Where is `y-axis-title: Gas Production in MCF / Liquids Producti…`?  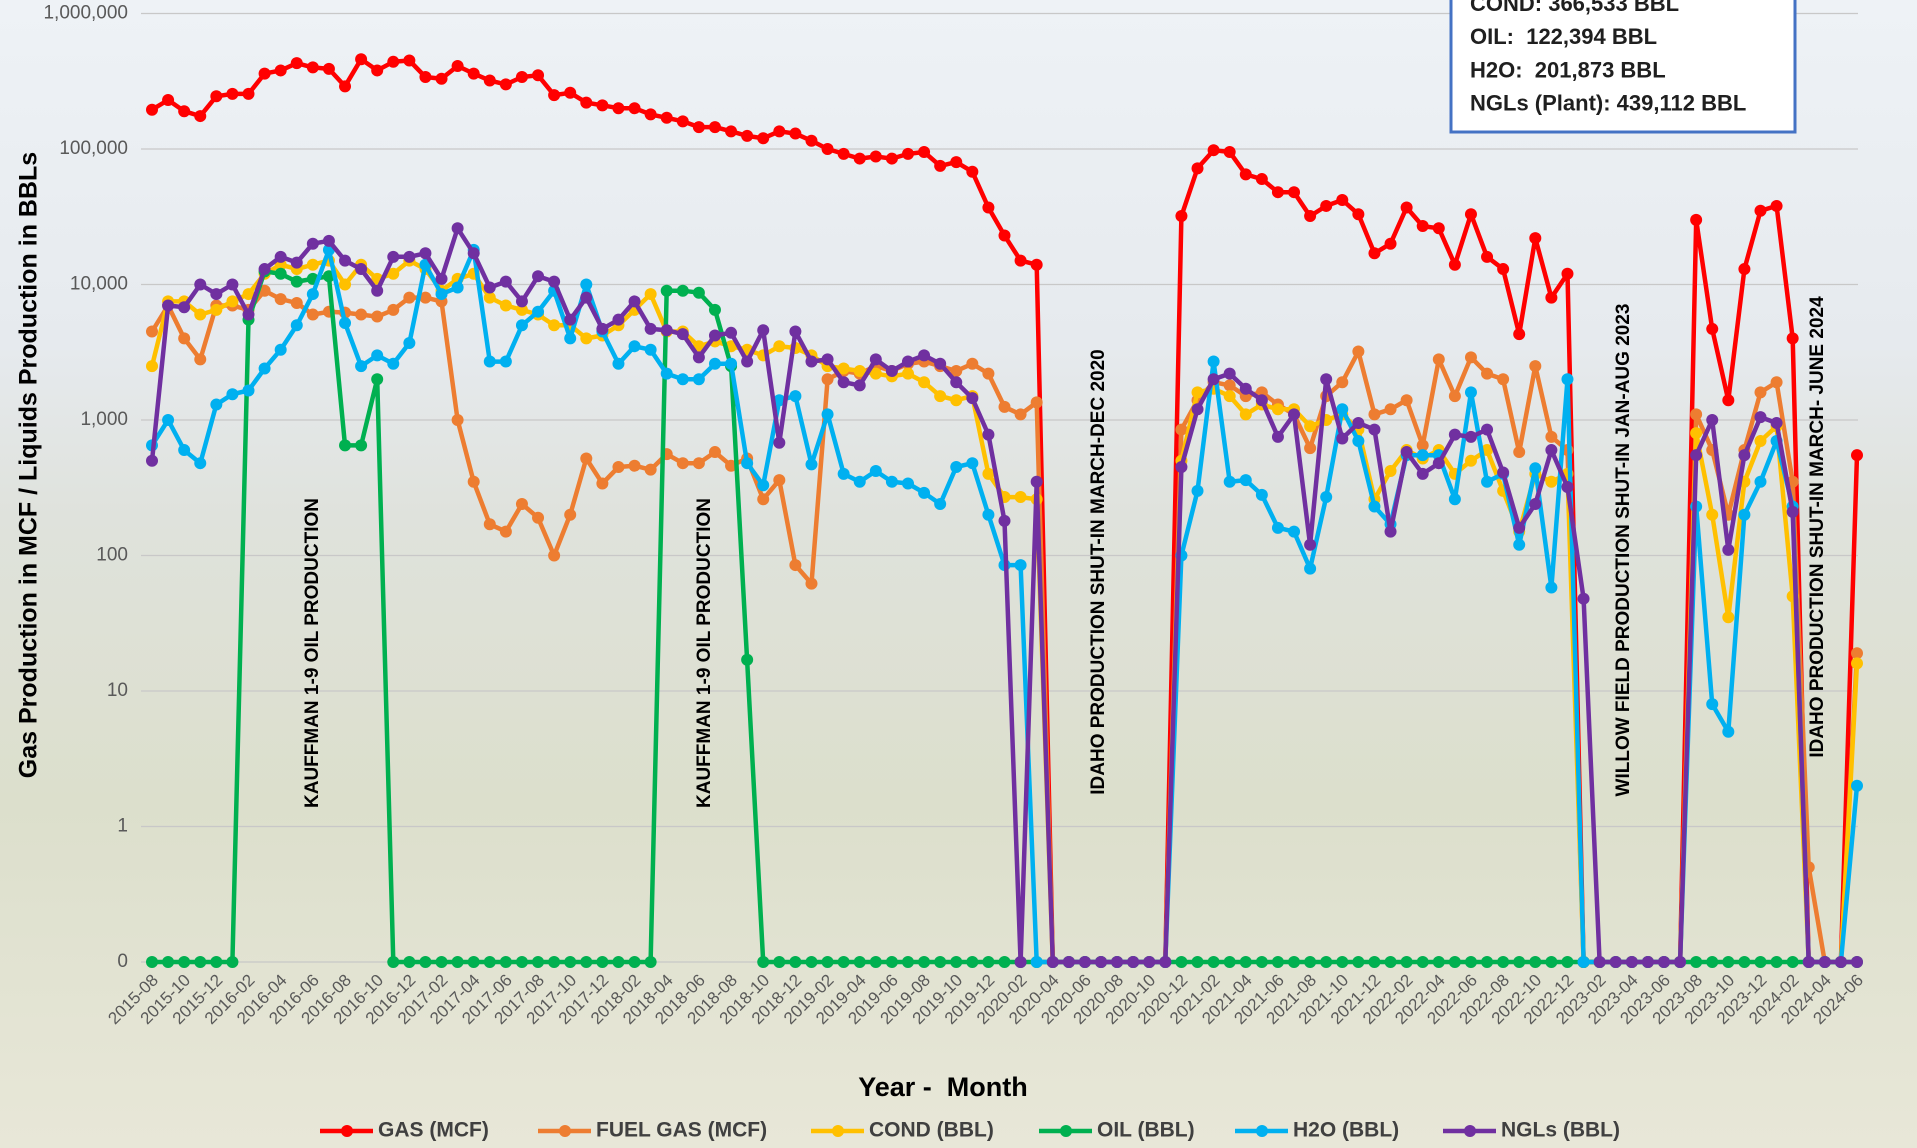 y-axis-title: Gas Production in MCF / Liquids Producti… is located at coordinates (29, 465).